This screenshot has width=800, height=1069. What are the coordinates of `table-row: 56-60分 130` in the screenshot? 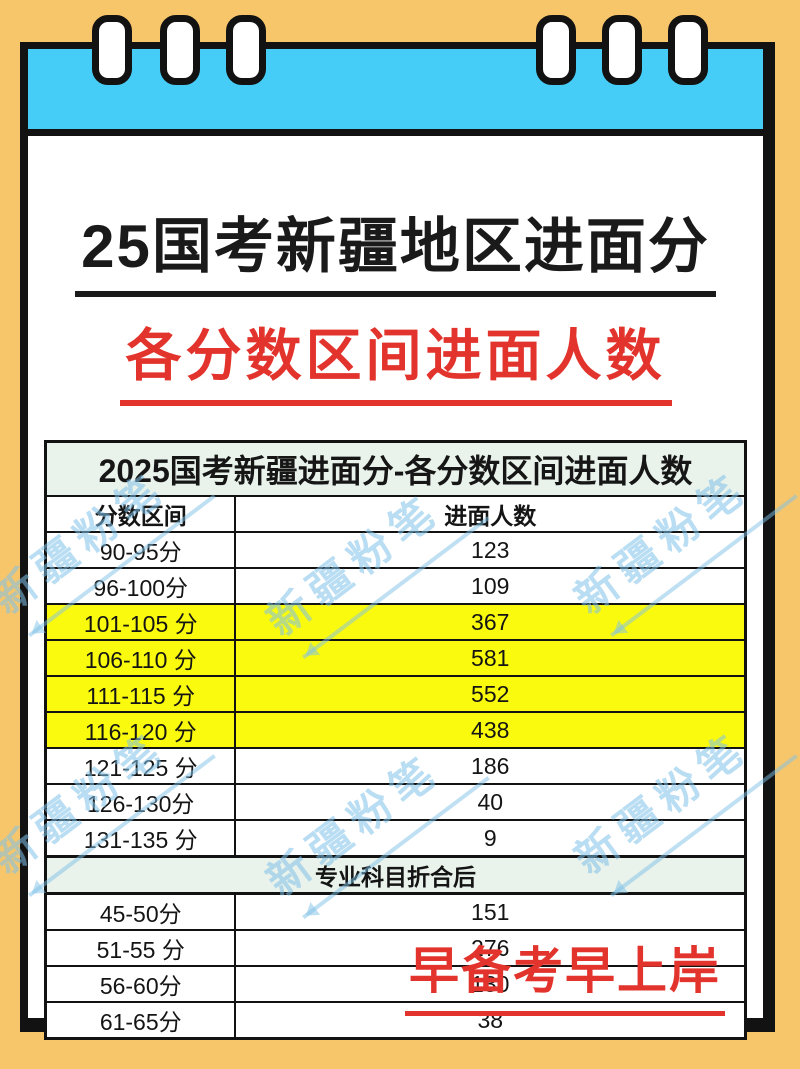 It's located at (395, 984).